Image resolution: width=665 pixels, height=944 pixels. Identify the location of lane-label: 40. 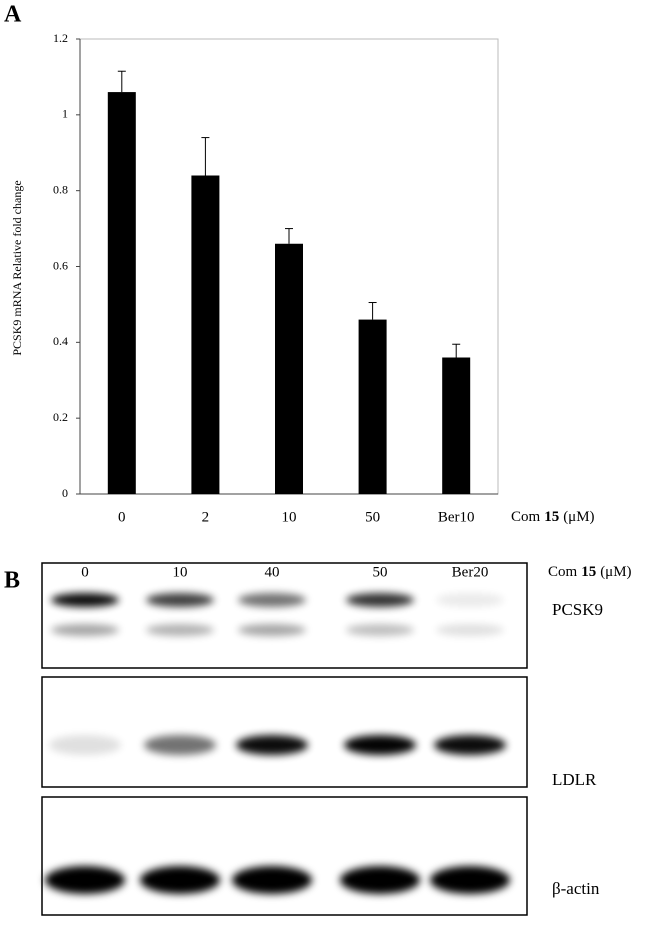
(272, 572).